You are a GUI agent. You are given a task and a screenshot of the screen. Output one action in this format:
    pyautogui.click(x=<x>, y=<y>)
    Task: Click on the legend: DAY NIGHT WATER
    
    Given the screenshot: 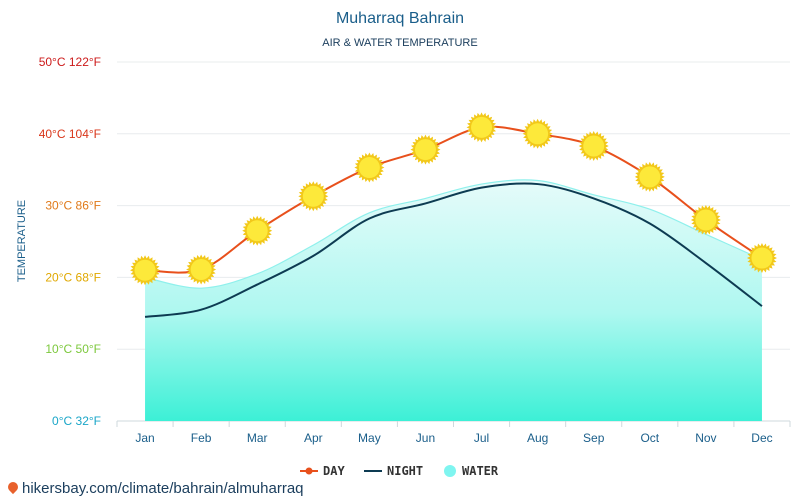 What is the action you would take?
    pyautogui.click(x=399, y=471)
    